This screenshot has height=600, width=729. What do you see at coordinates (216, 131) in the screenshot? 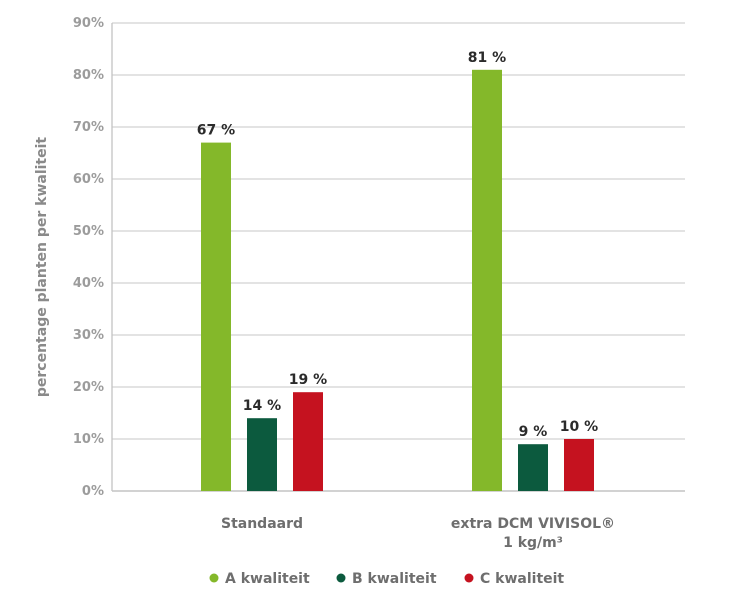
I see `data-label: 67 %` at bounding box center [216, 131].